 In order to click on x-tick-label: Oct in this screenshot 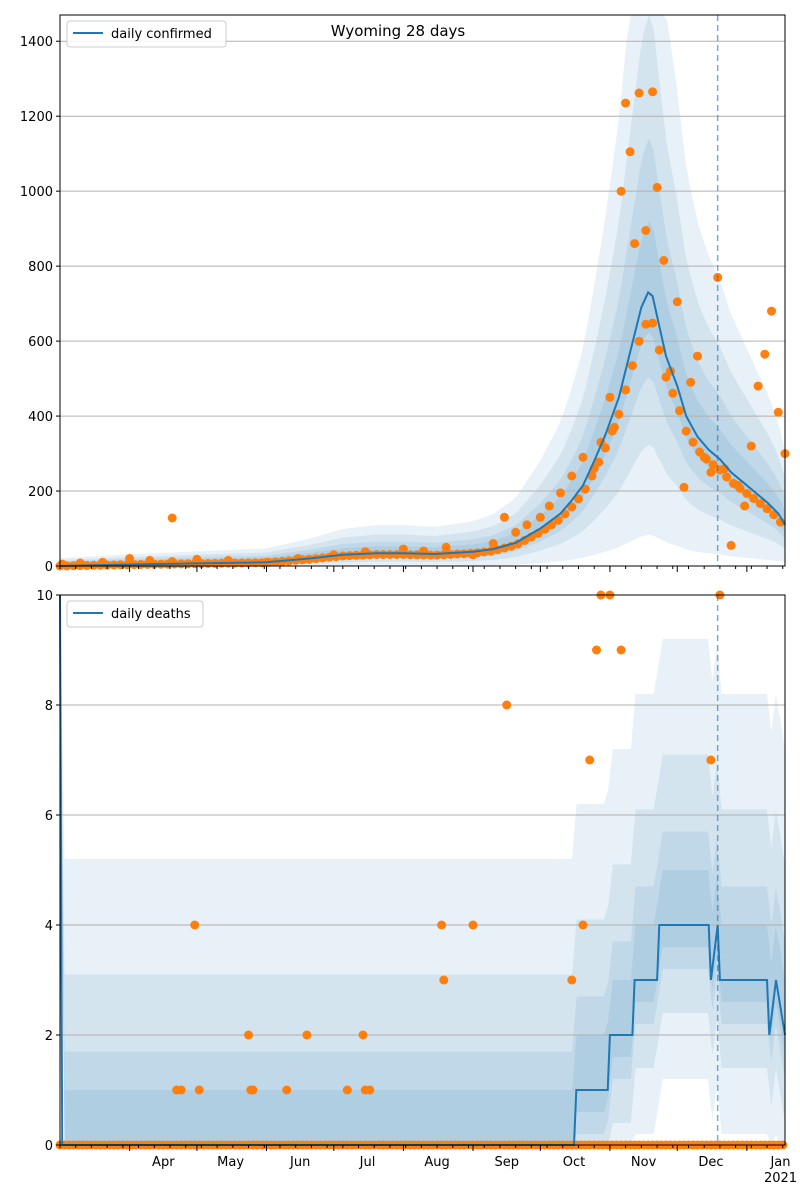, I will do `click(574, 1162)`.